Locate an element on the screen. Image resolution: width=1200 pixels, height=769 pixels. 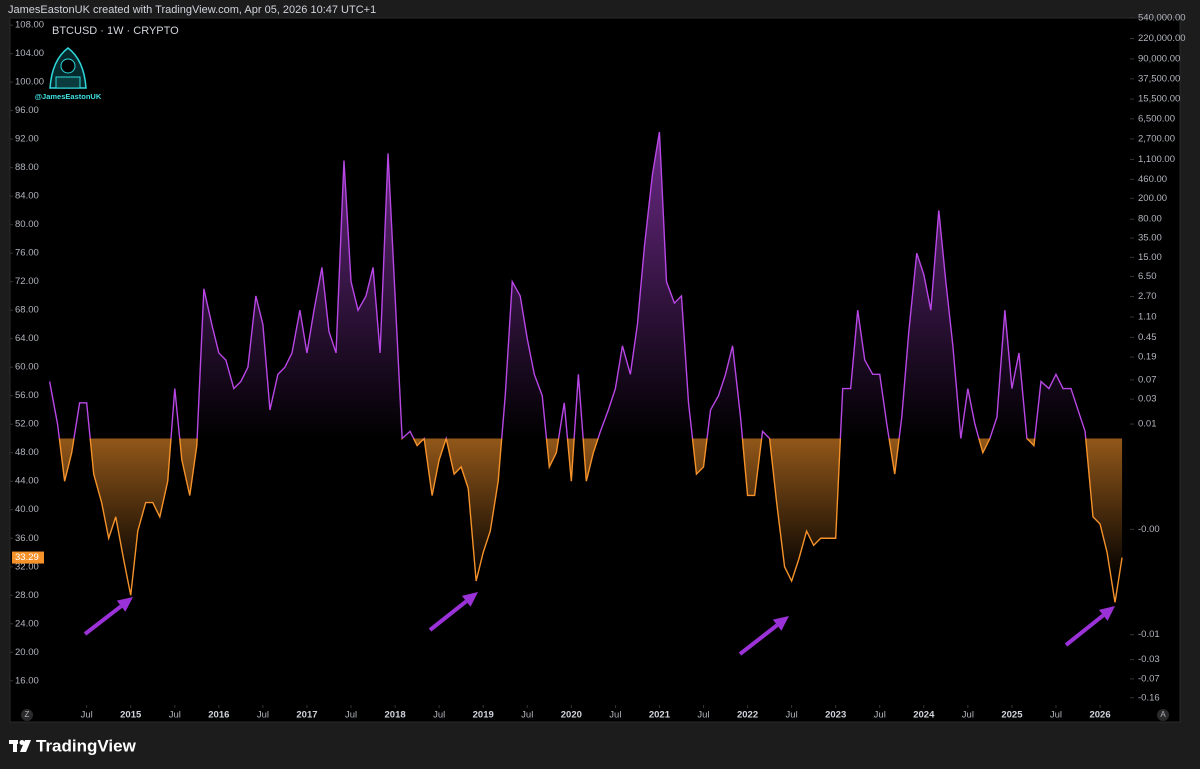
y-tick-label: 80.00 is located at coordinates (27, 224).